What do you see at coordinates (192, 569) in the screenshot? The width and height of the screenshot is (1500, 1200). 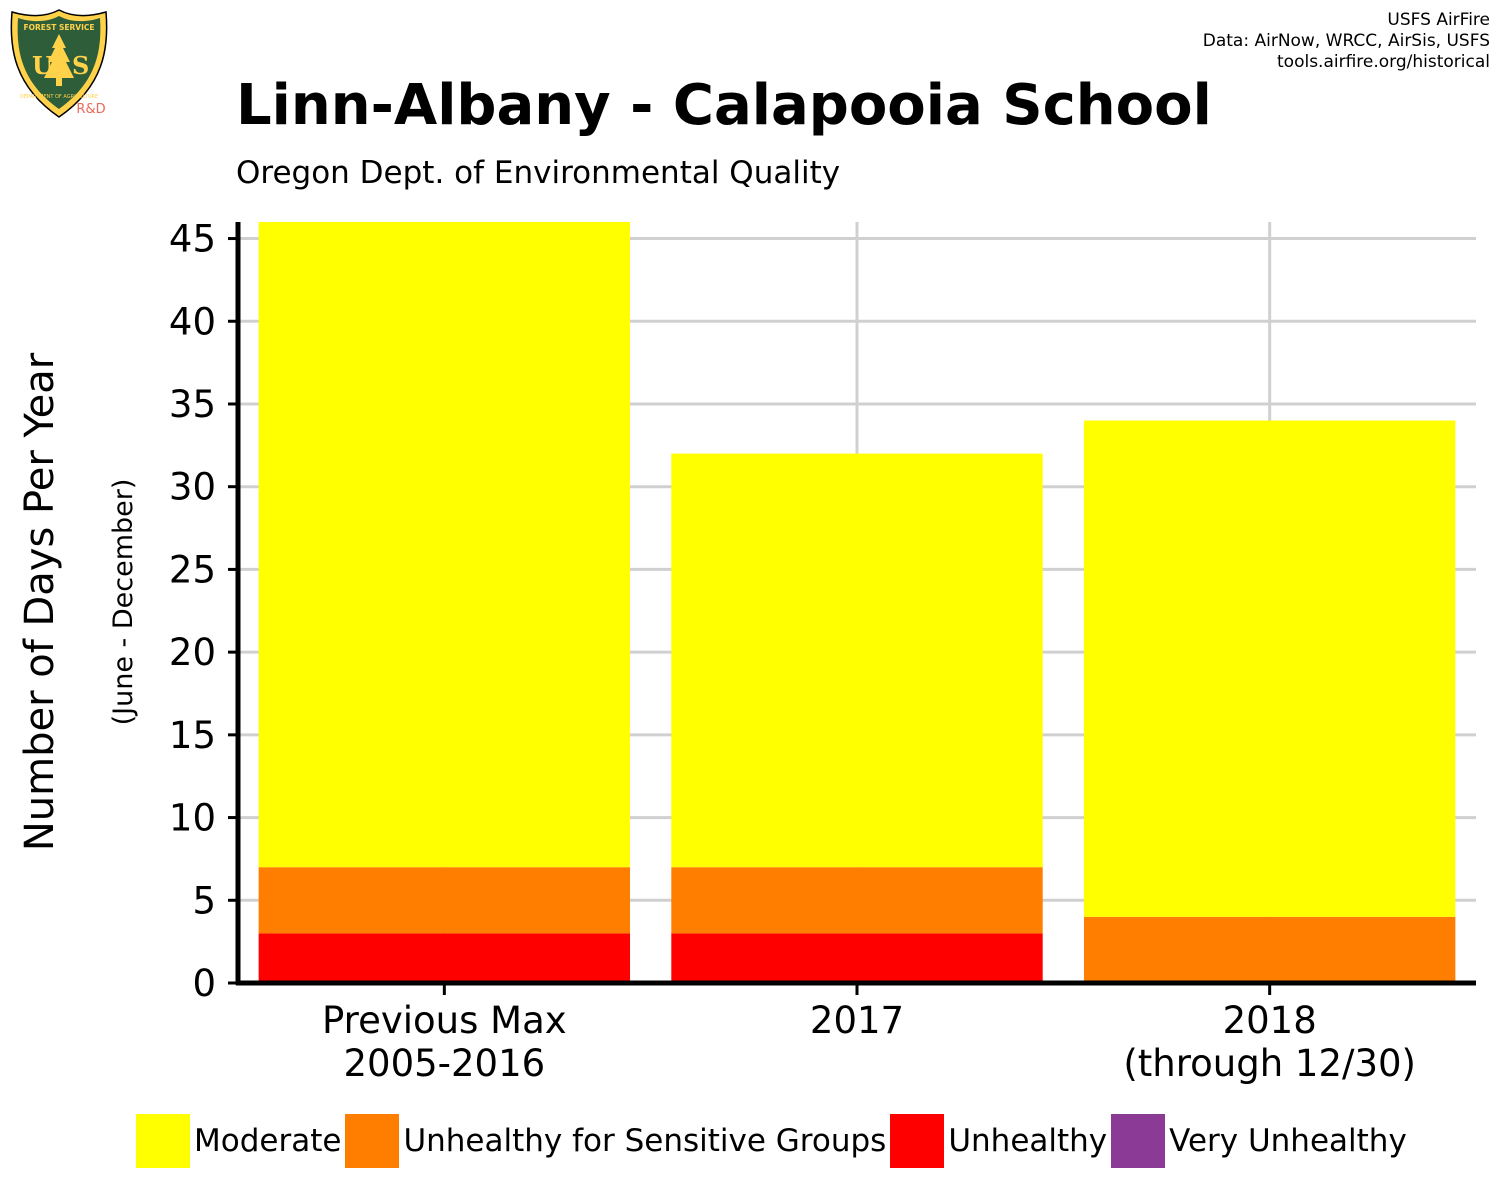 I see `y-tick-label-25: 25` at bounding box center [192, 569].